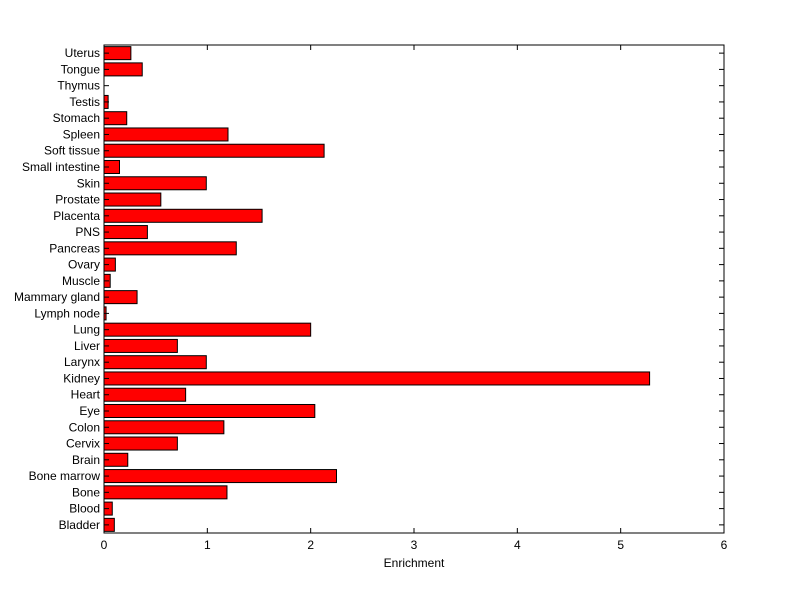  What do you see at coordinates (81, 134) in the screenshot?
I see `y-tick-label-spleen: Spleen` at bounding box center [81, 134].